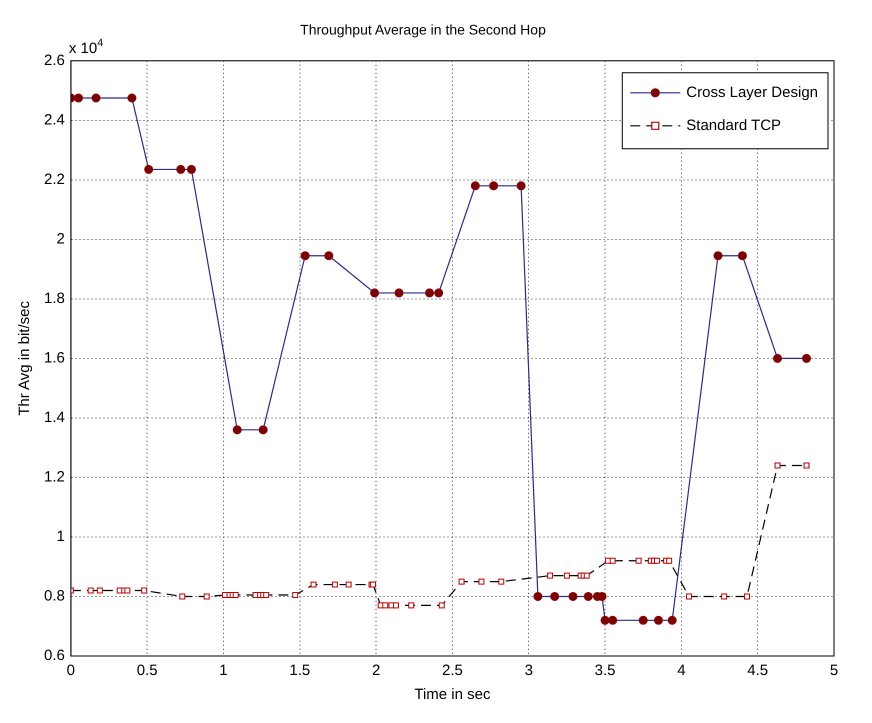 This screenshot has height=723, width=872. What do you see at coordinates (54, 179) in the screenshot?
I see `y-tick-label: 2.2` at bounding box center [54, 179].